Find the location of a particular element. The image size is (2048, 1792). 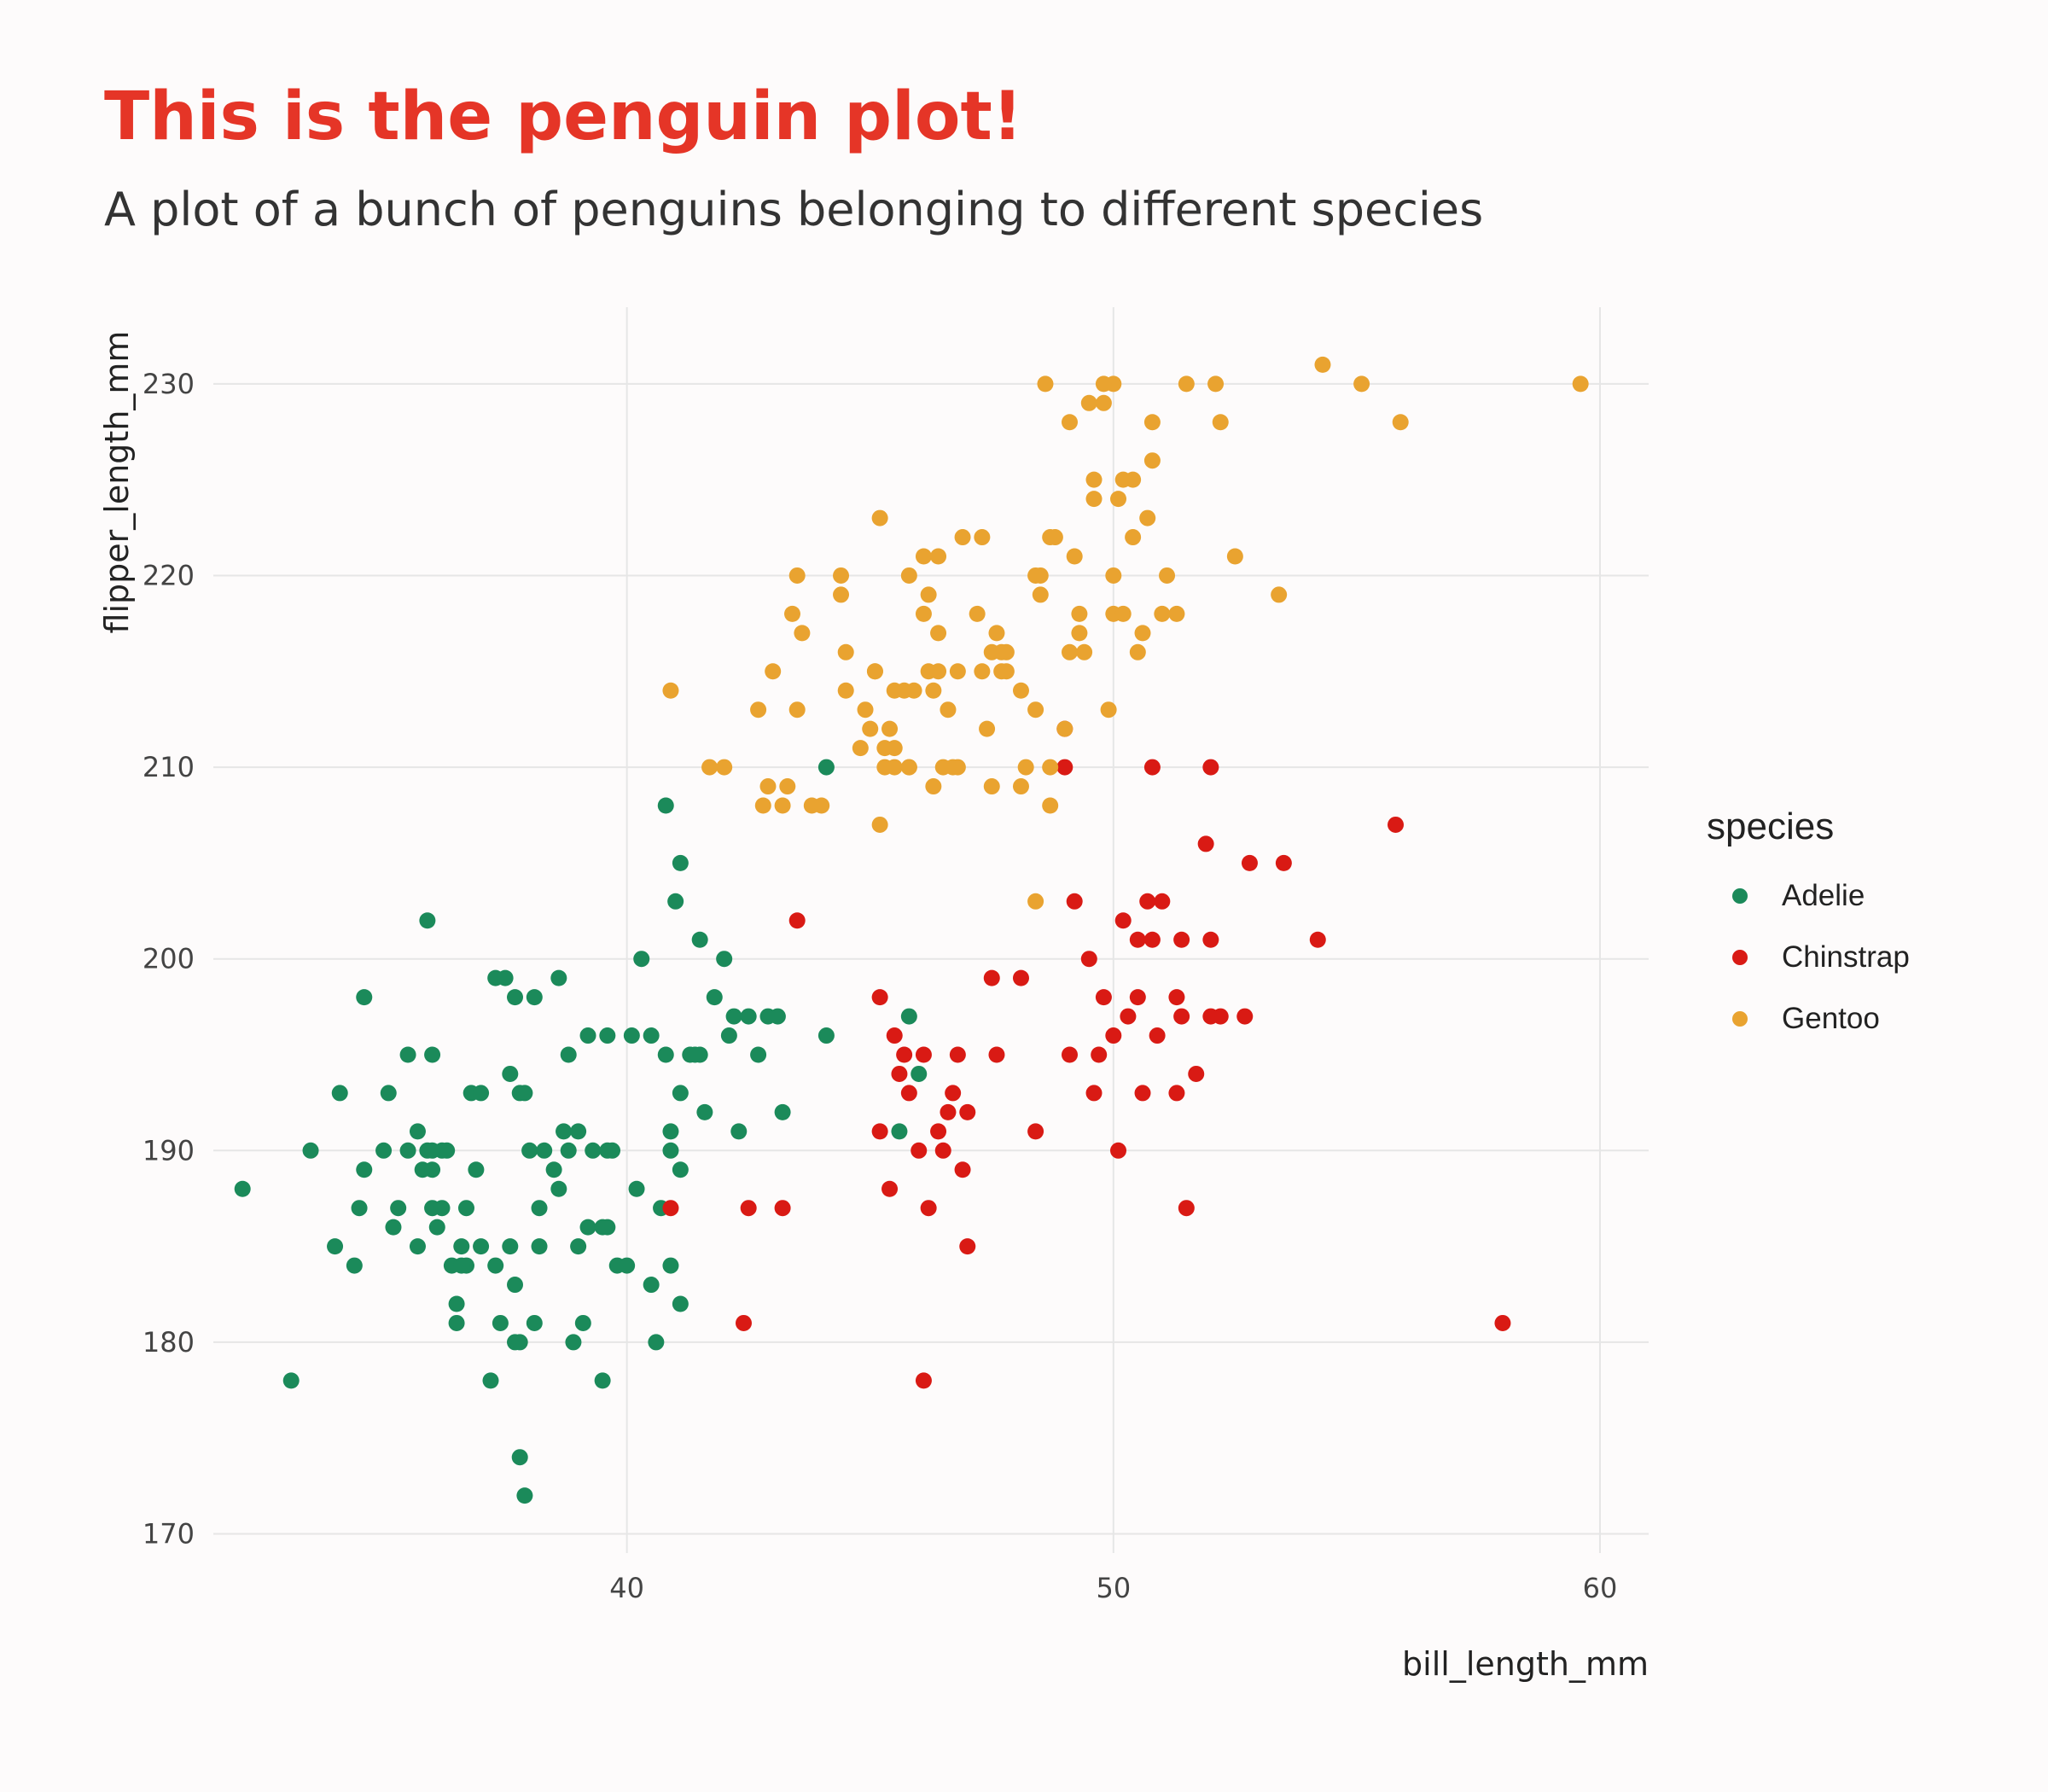

legend-items: Adelie Chinstrap Gentoo is located at coordinates (1809, 958).